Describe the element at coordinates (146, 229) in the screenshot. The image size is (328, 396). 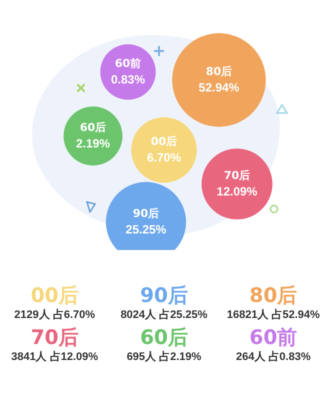
I see `data-label: 25.25%` at that location.